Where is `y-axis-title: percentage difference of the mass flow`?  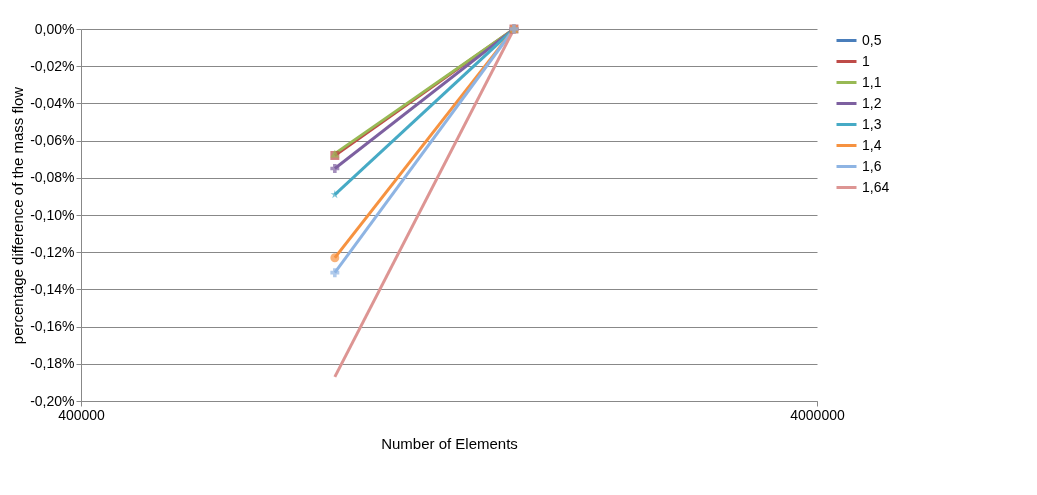
y-axis-title: percentage difference of the mass flow is located at coordinates (18, 215).